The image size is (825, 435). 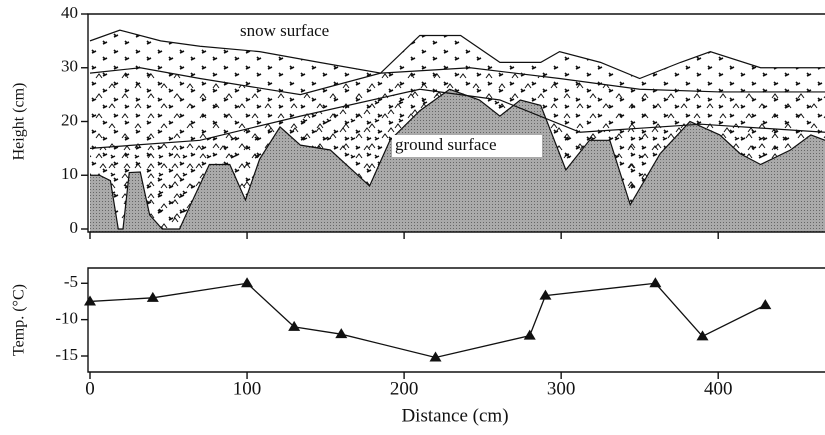 What do you see at coordinates (404, 388) in the screenshot?
I see `x-tick-label: 200` at bounding box center [404, 388].